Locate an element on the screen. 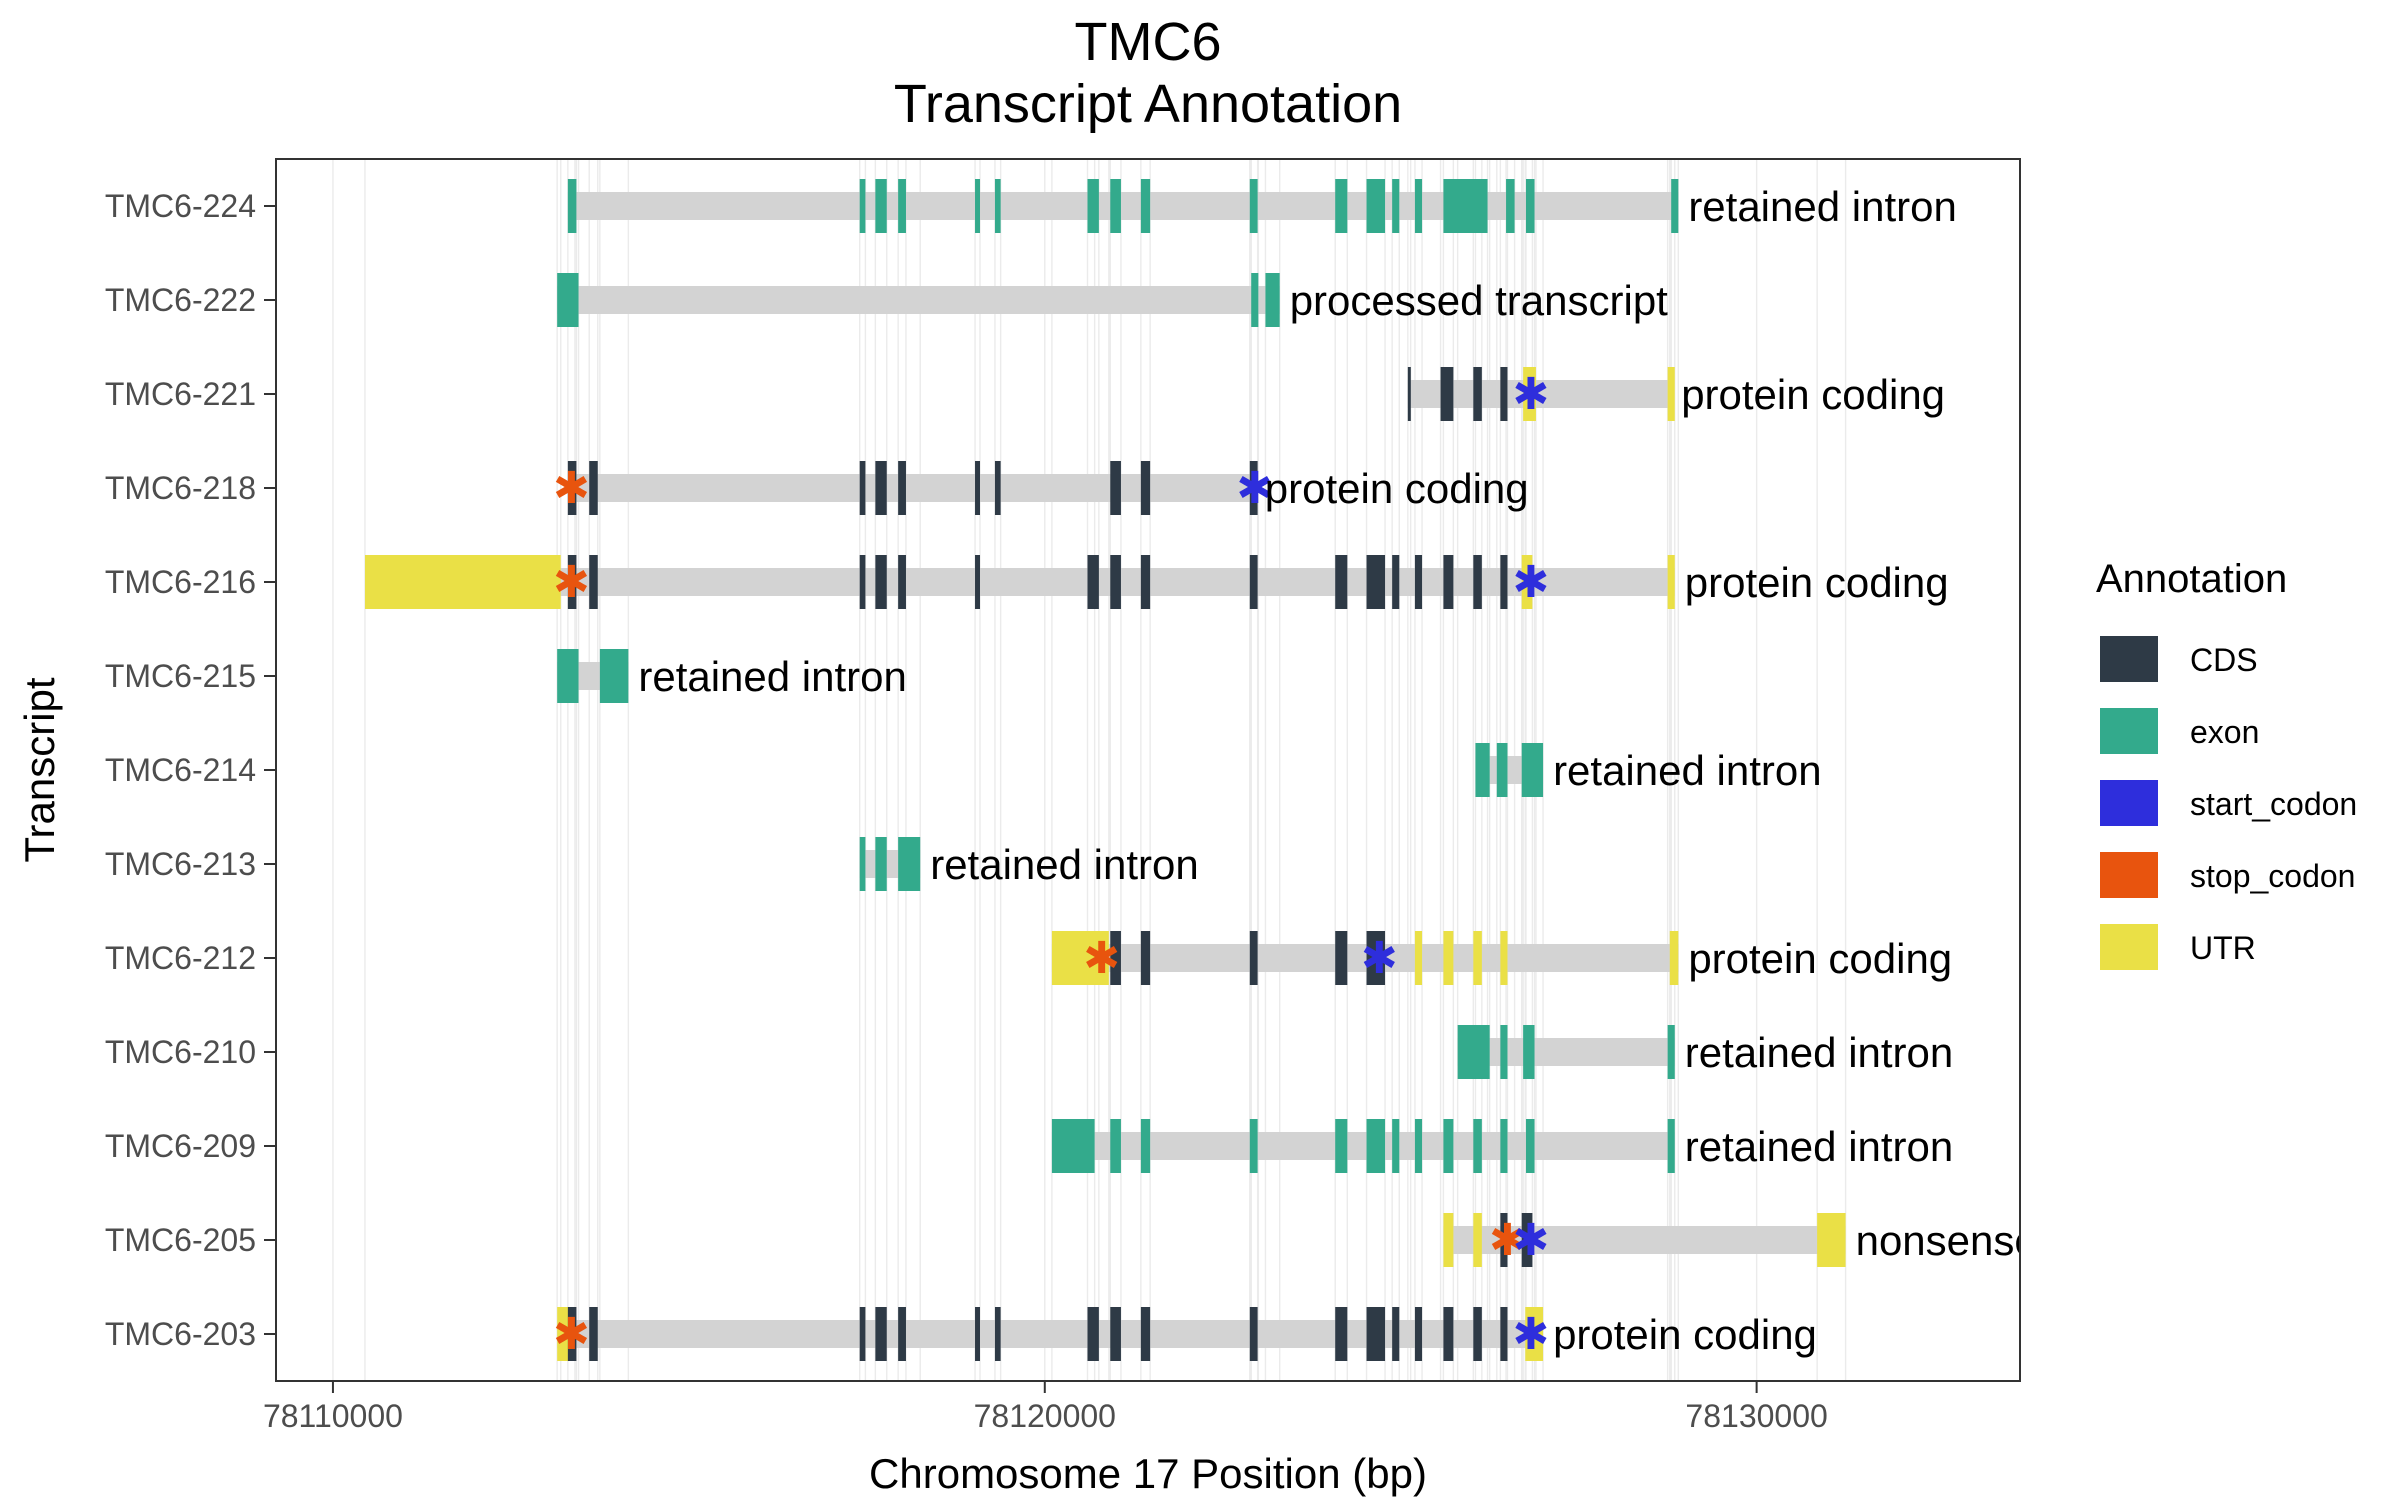 This screenshot has height=1500, width=2400. x-axis-title: Chromosome 17 Position (bp) is located at coordinates (1148, 1473).